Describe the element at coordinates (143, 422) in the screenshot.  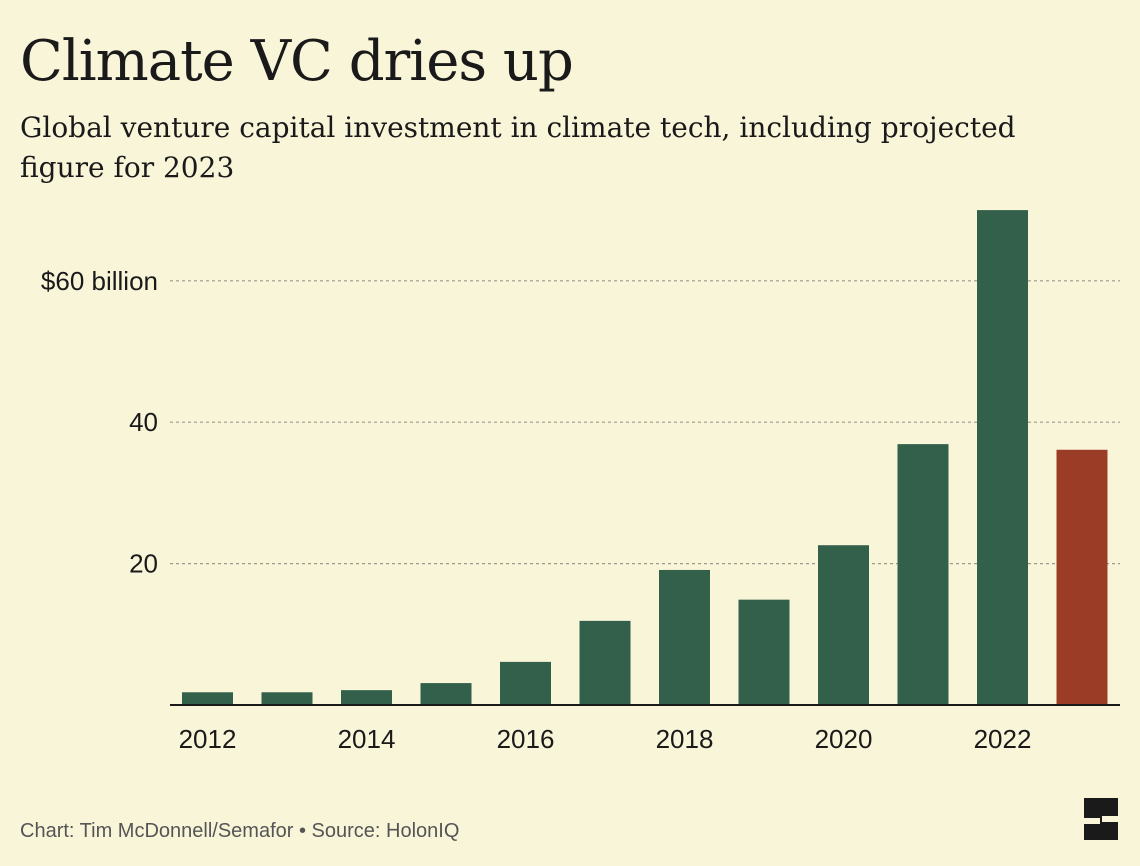
I see `y-tick-label: 40` at that location.